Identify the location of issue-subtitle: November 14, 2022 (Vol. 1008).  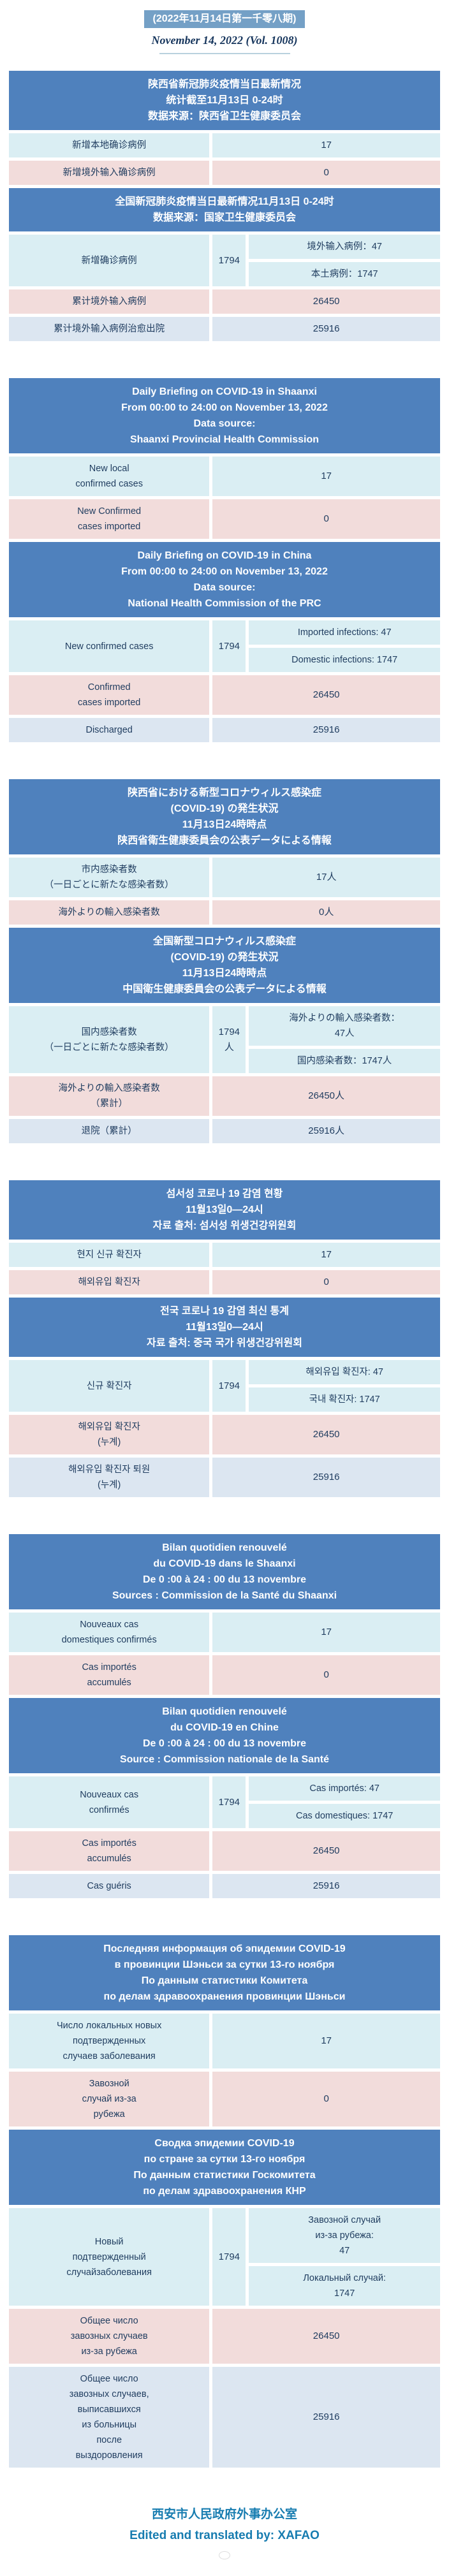
(224, 40).